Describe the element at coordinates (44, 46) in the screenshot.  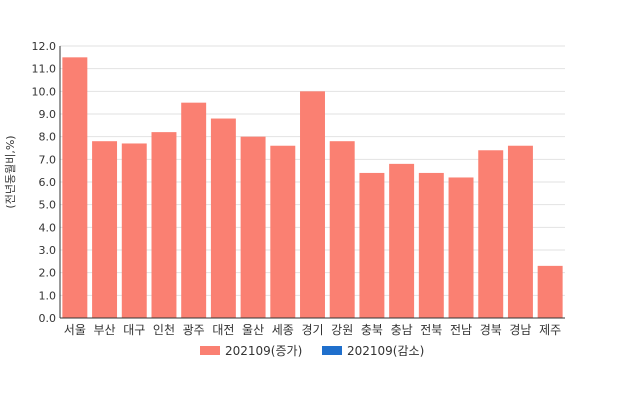
I see `y-tick-label: 12.0` at that location.